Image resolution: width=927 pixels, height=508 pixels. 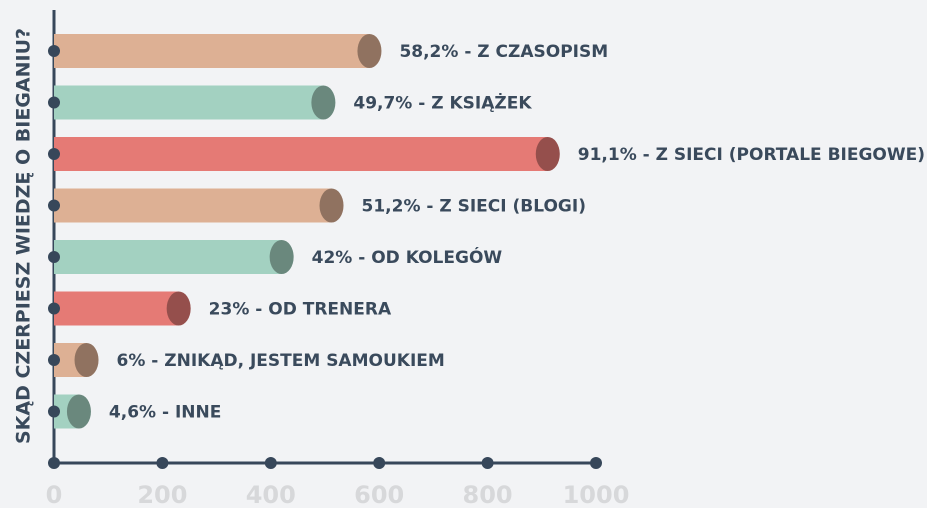 I want to click on bar-label: 23% - OD TRENERA, so click(x=300, y=310).